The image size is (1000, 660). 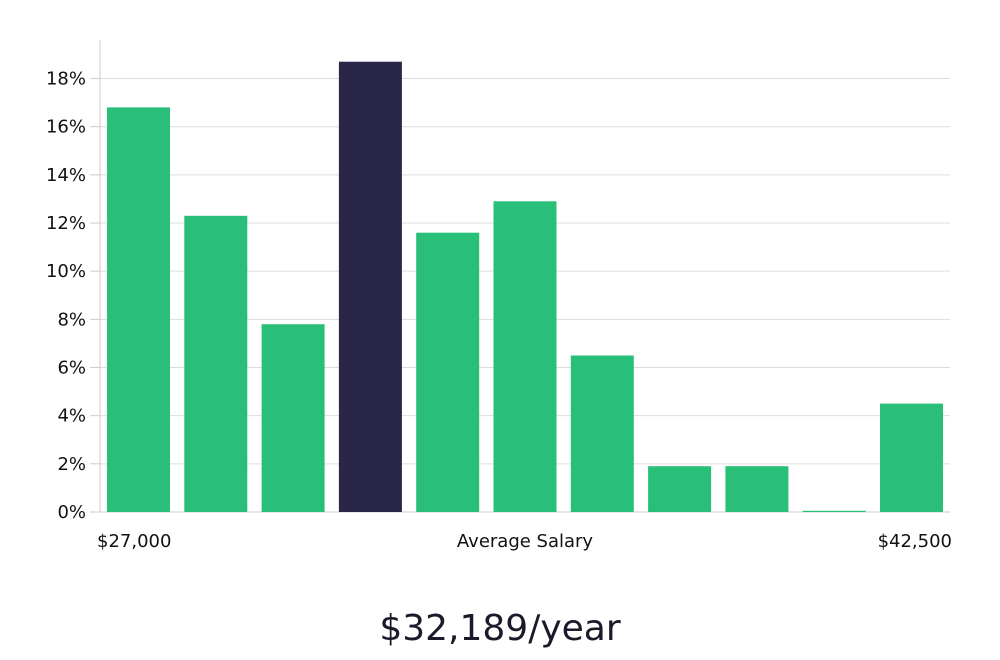 I want to click on x-axis-title: Average Salary, so click(x=525, y=541).